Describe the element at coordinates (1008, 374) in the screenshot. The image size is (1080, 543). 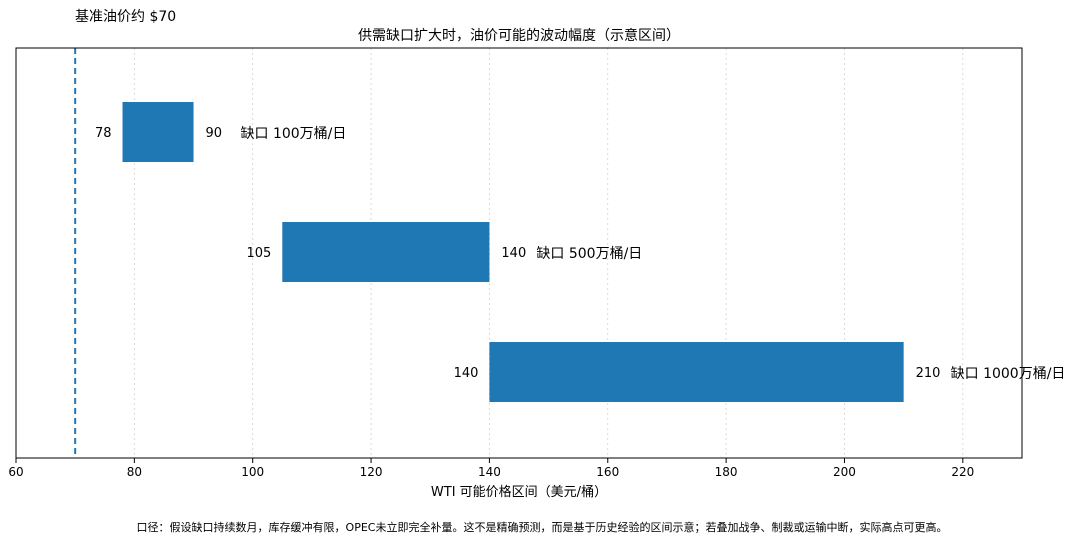
I see `category-label: 缺口 1000万桶/日` at that location.